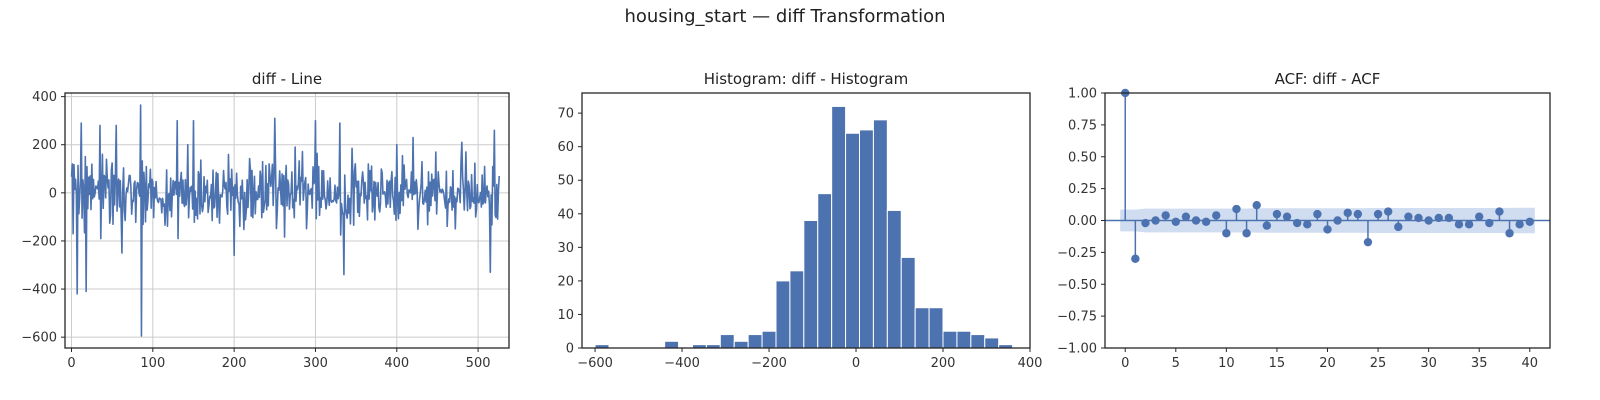  What do you see at coordinates (39, 338) in the screenshot?
I see `y-tick-label: −600` at bounding box center [39, 338].